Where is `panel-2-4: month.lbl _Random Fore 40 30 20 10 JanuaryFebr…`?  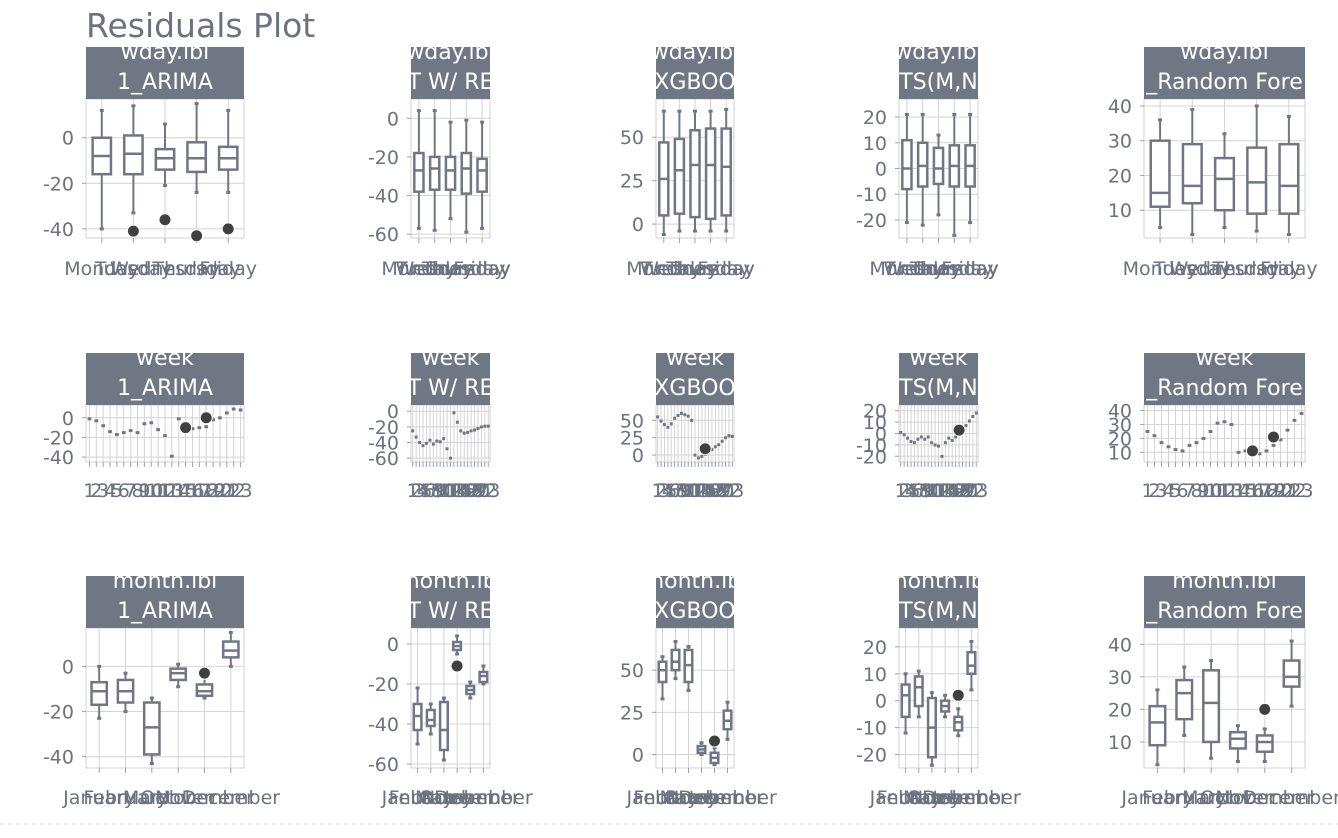 panel-2-4: month.lbl _Random Fore 40 30 20 10 JanuaryFebr… is located at coordinates (1223, 692).